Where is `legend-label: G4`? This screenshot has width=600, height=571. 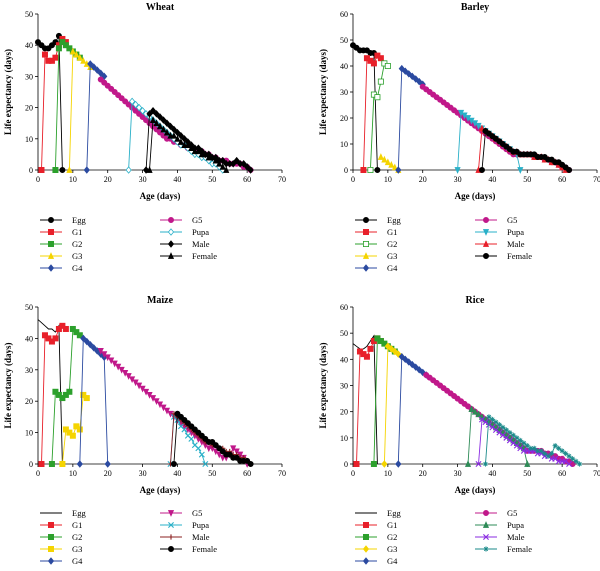
legend-label: G4 is located at coordinates (392, 561).